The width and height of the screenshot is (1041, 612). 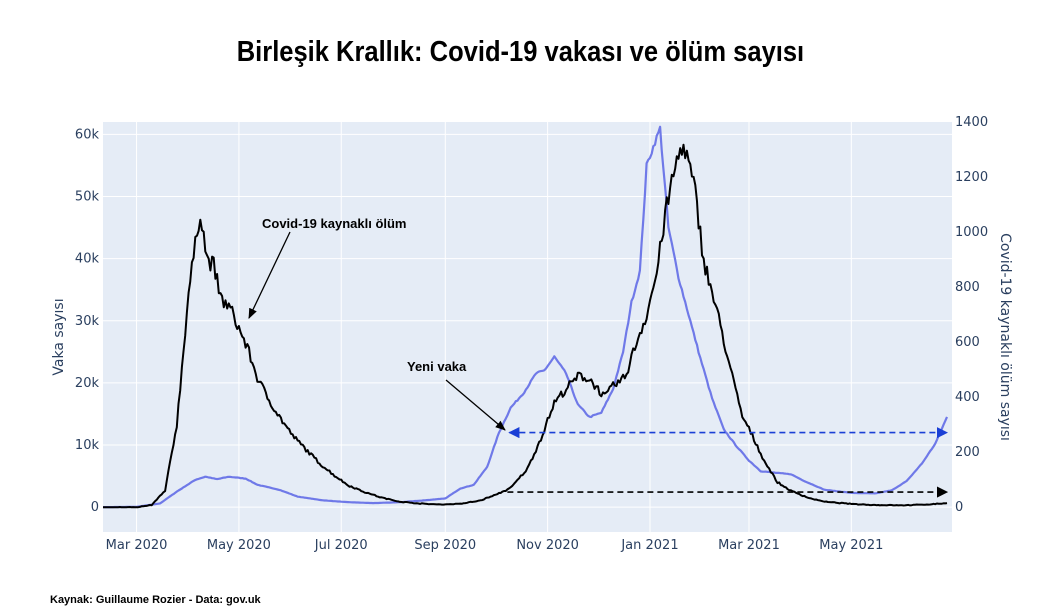 What do you see at coordinates (87, 445) in the screenshot?
I see `y-left-tick-label: 10k` at bounding box center [87, 445].